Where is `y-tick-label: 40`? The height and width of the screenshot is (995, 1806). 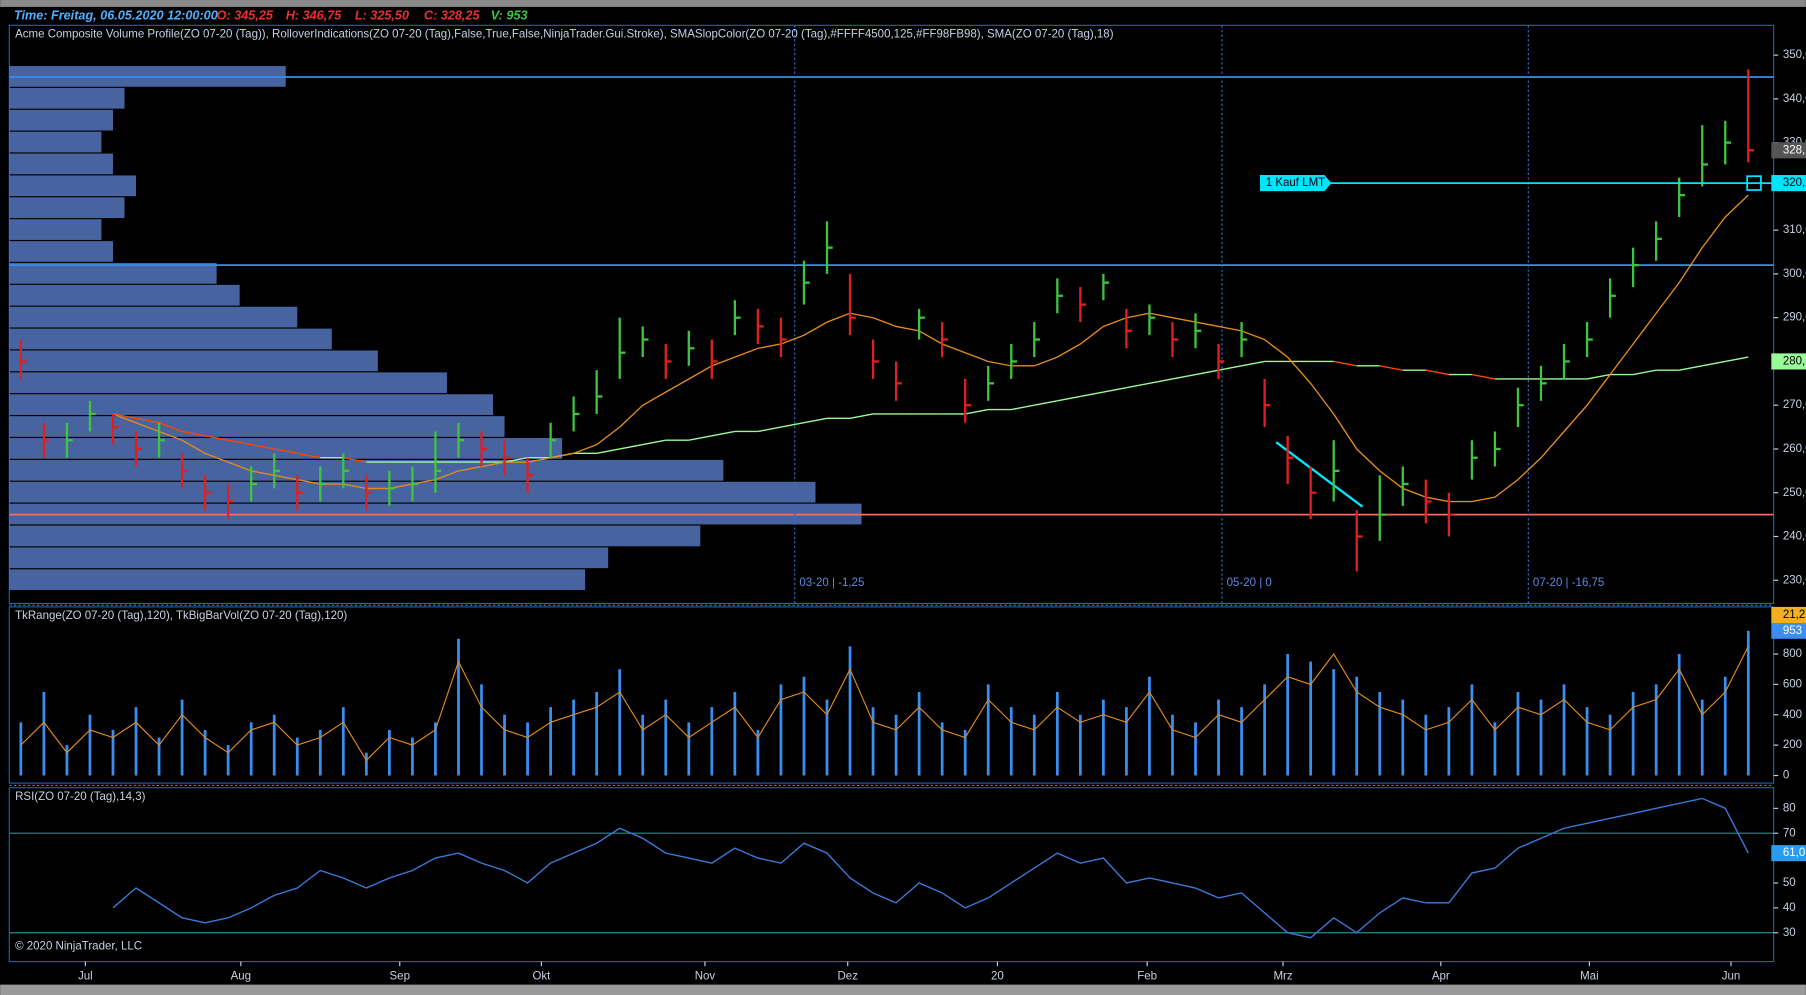
y-tick-label: 40 is located at coordinates (1789, 908).